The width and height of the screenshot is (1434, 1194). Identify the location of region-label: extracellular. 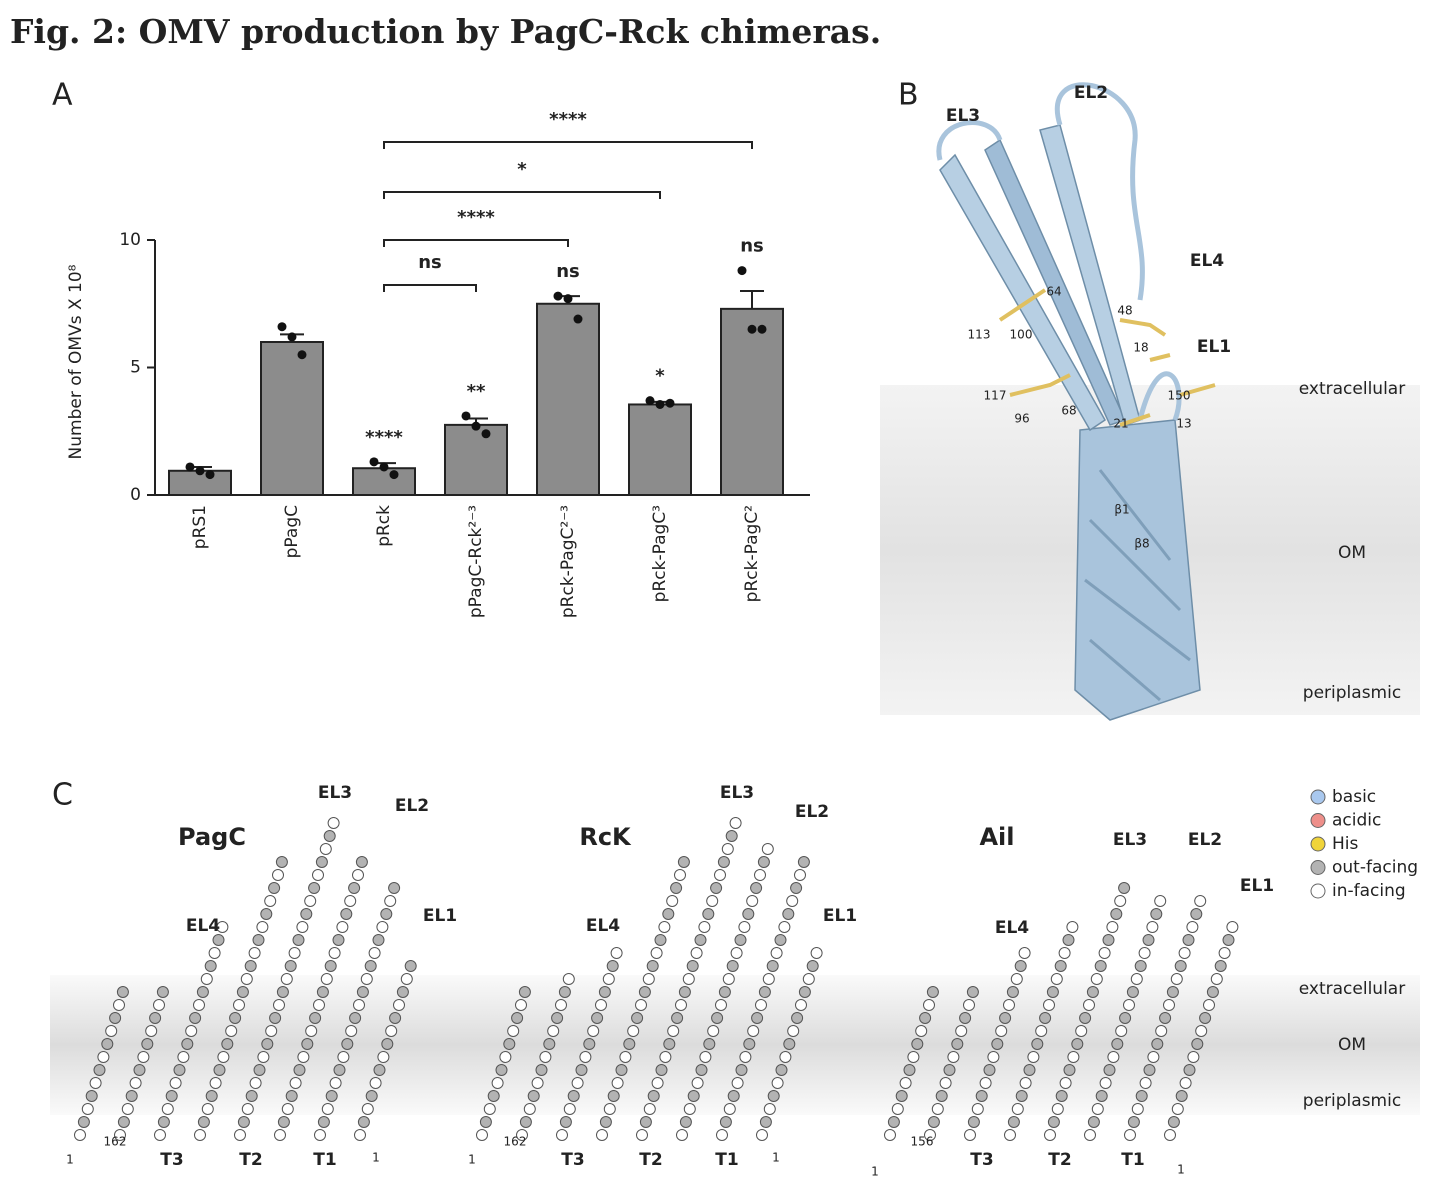
(1352, 389).